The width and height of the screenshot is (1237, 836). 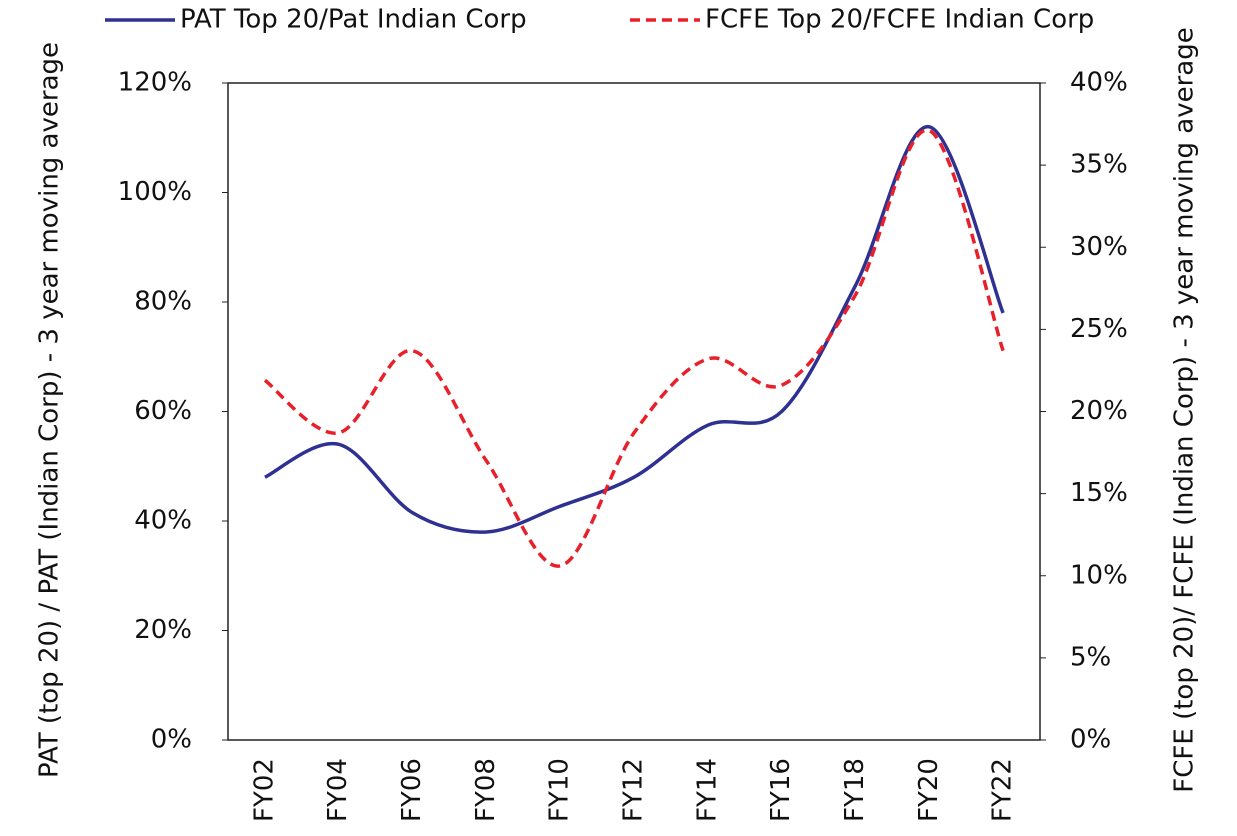 What do you see at coordinates (163, 521) in the screenshot?
I see `y-tick-label: 40%` at bounding box center [163, 521].